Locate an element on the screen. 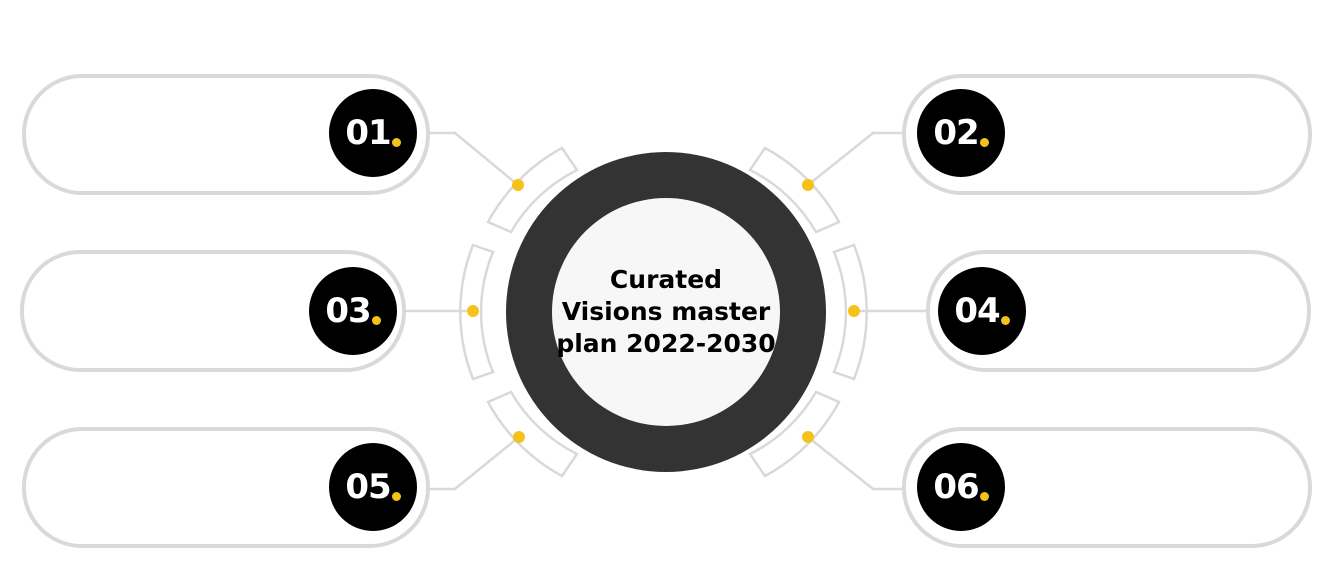 Image resolution: width=1327 pixels, height=568 pixels. arc-segment-right-bottom is located at coordinates (794, 434).